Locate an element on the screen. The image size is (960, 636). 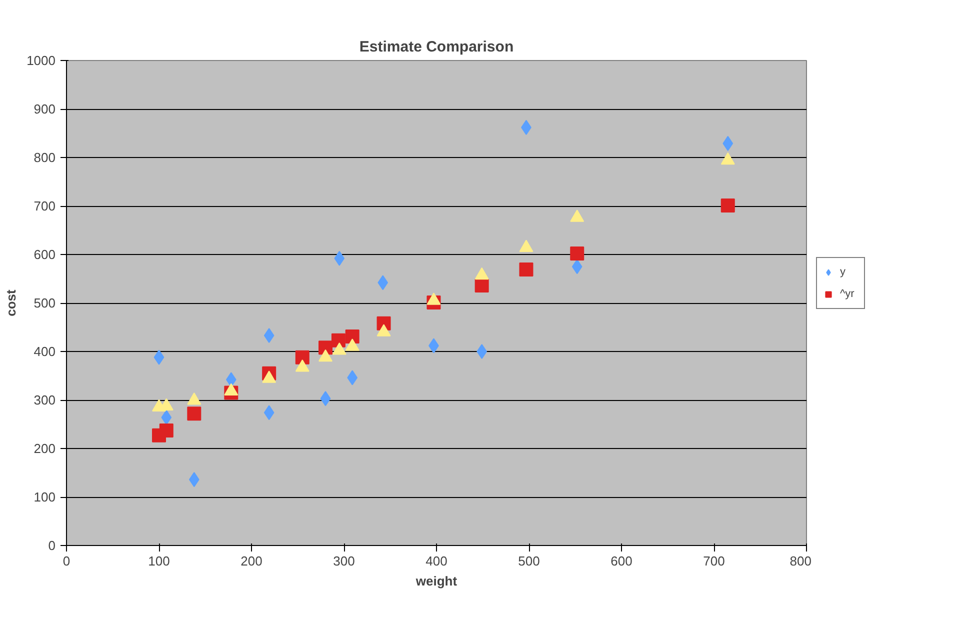
y-tick-label: 1000 is located at coordinates (41, 60).